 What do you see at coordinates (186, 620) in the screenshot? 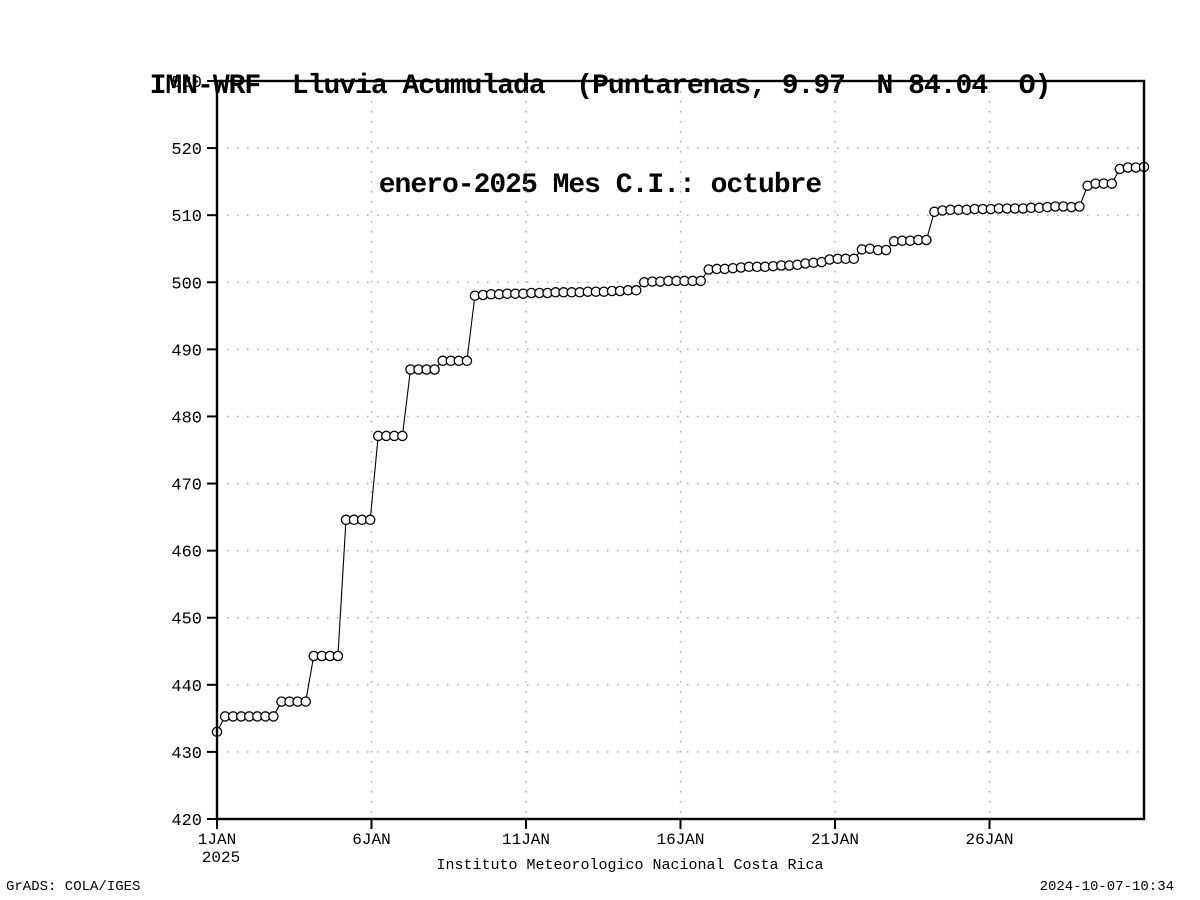
I see `y-tick-label: 450` at bounding box center [186, 620].